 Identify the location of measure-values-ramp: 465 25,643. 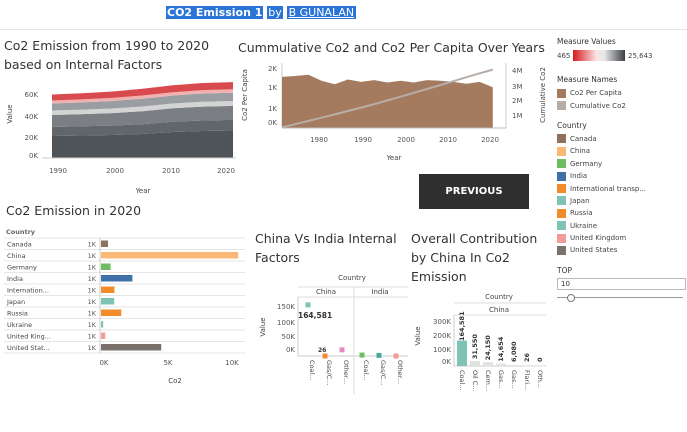
(621, 55).